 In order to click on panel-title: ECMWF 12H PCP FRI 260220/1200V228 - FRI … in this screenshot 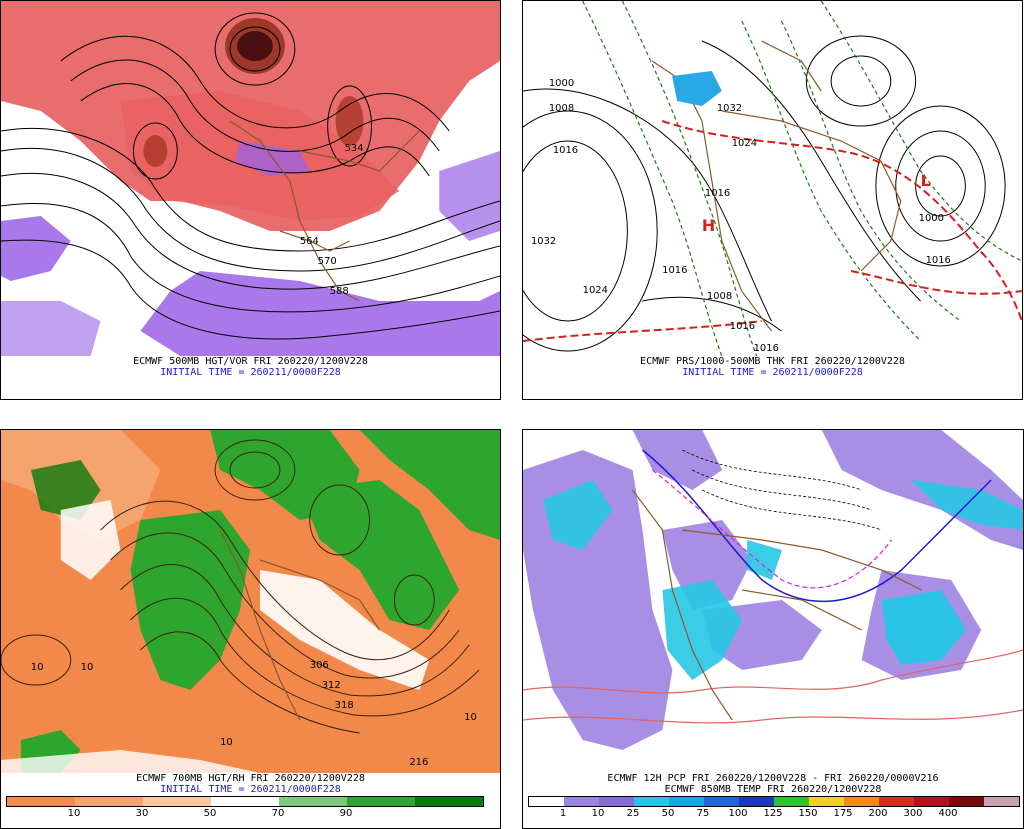, I will do `click(773, 778)`.